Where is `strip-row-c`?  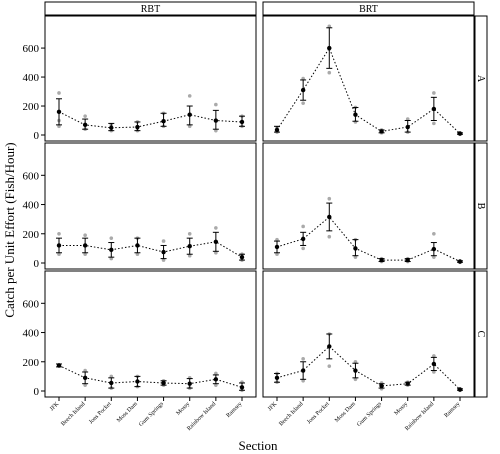 strip-row-c is located at coordinates (481, 334).